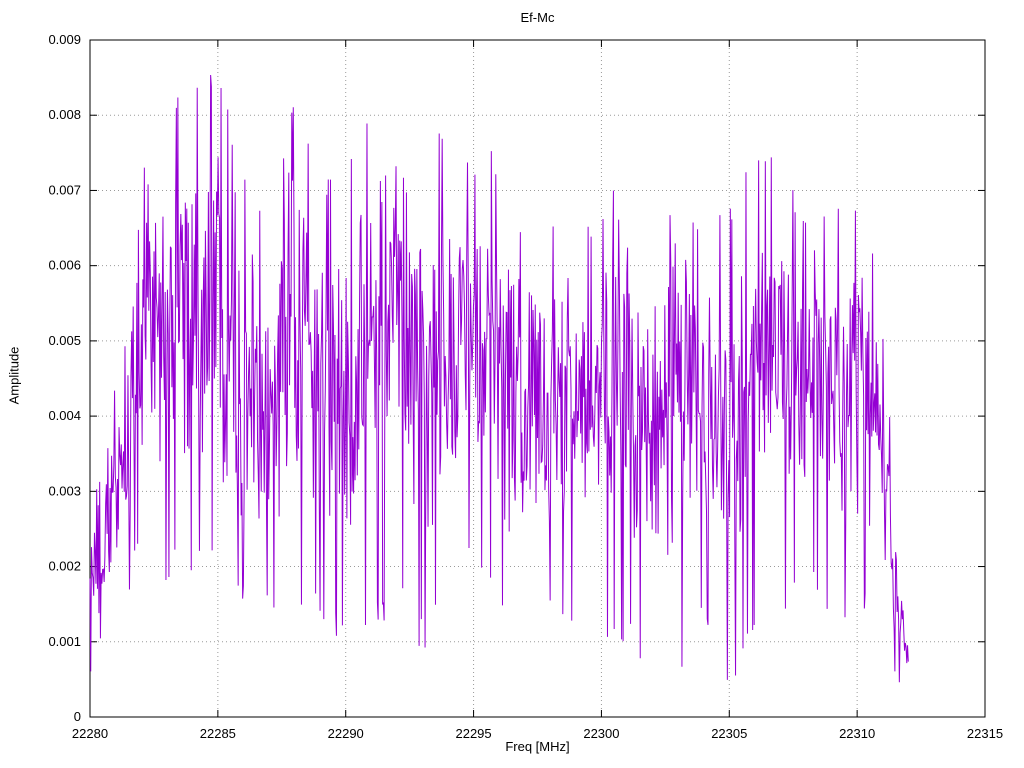  I want to click on x-axis-label: Freq [MHz], so click(537, 746).